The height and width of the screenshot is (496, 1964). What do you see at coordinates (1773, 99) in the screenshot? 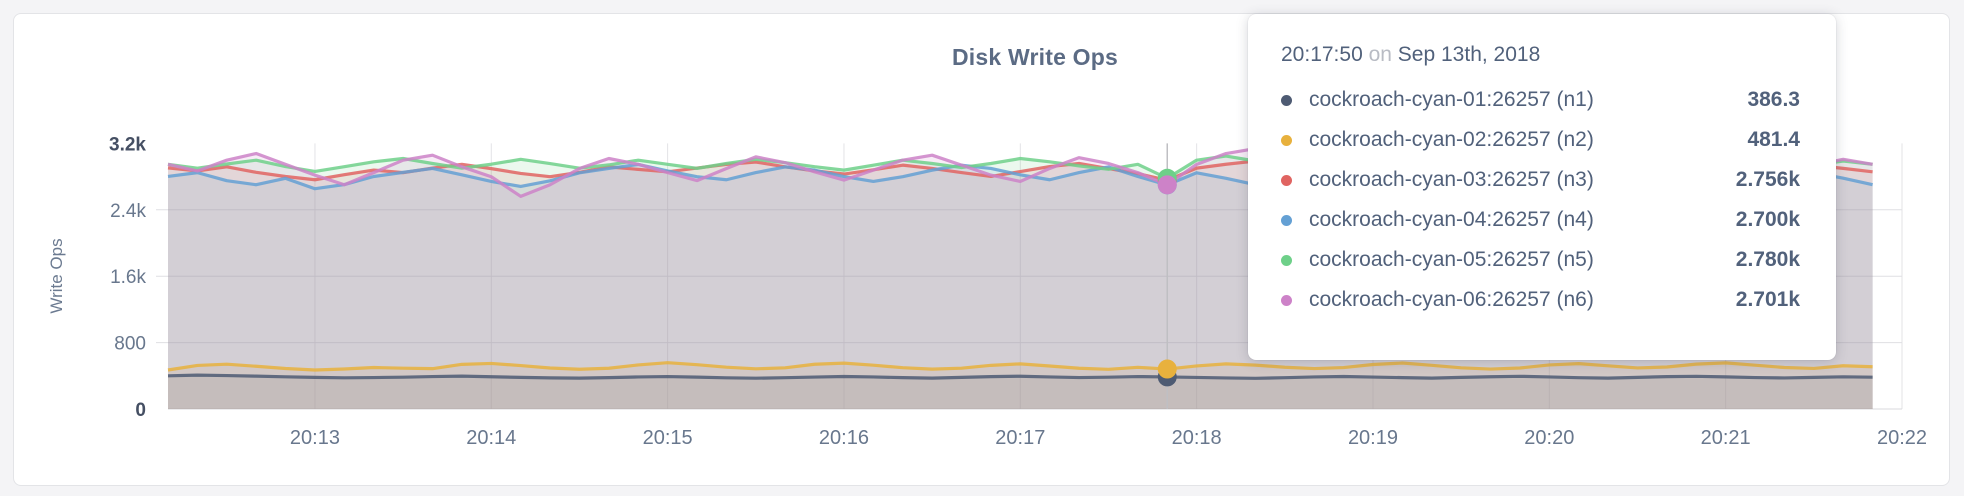
I see `series-value: 386.3` at bounding box center [1773, 99].